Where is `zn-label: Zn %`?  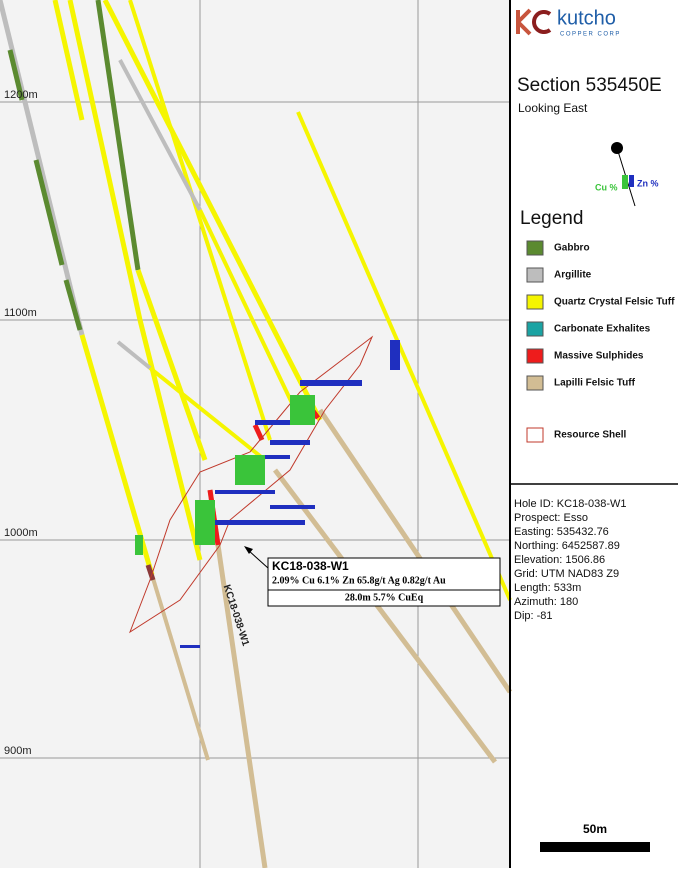
zn-label: Zn % is located at coordinates (648, 183).